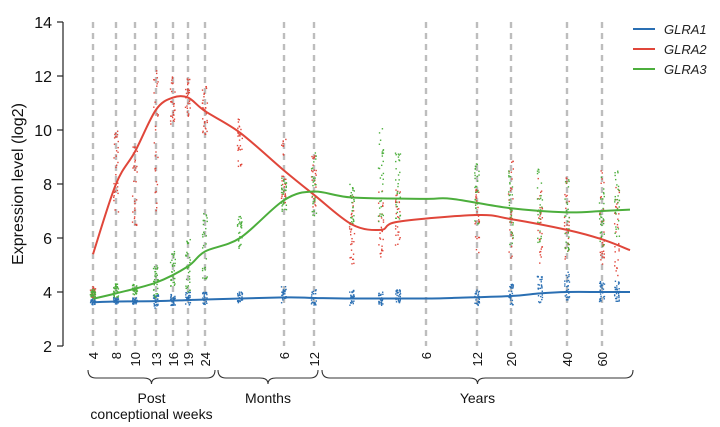  Describe the element at coordinates (151, 398) in the screenshot. I see `age-group-label: Post` at that location.